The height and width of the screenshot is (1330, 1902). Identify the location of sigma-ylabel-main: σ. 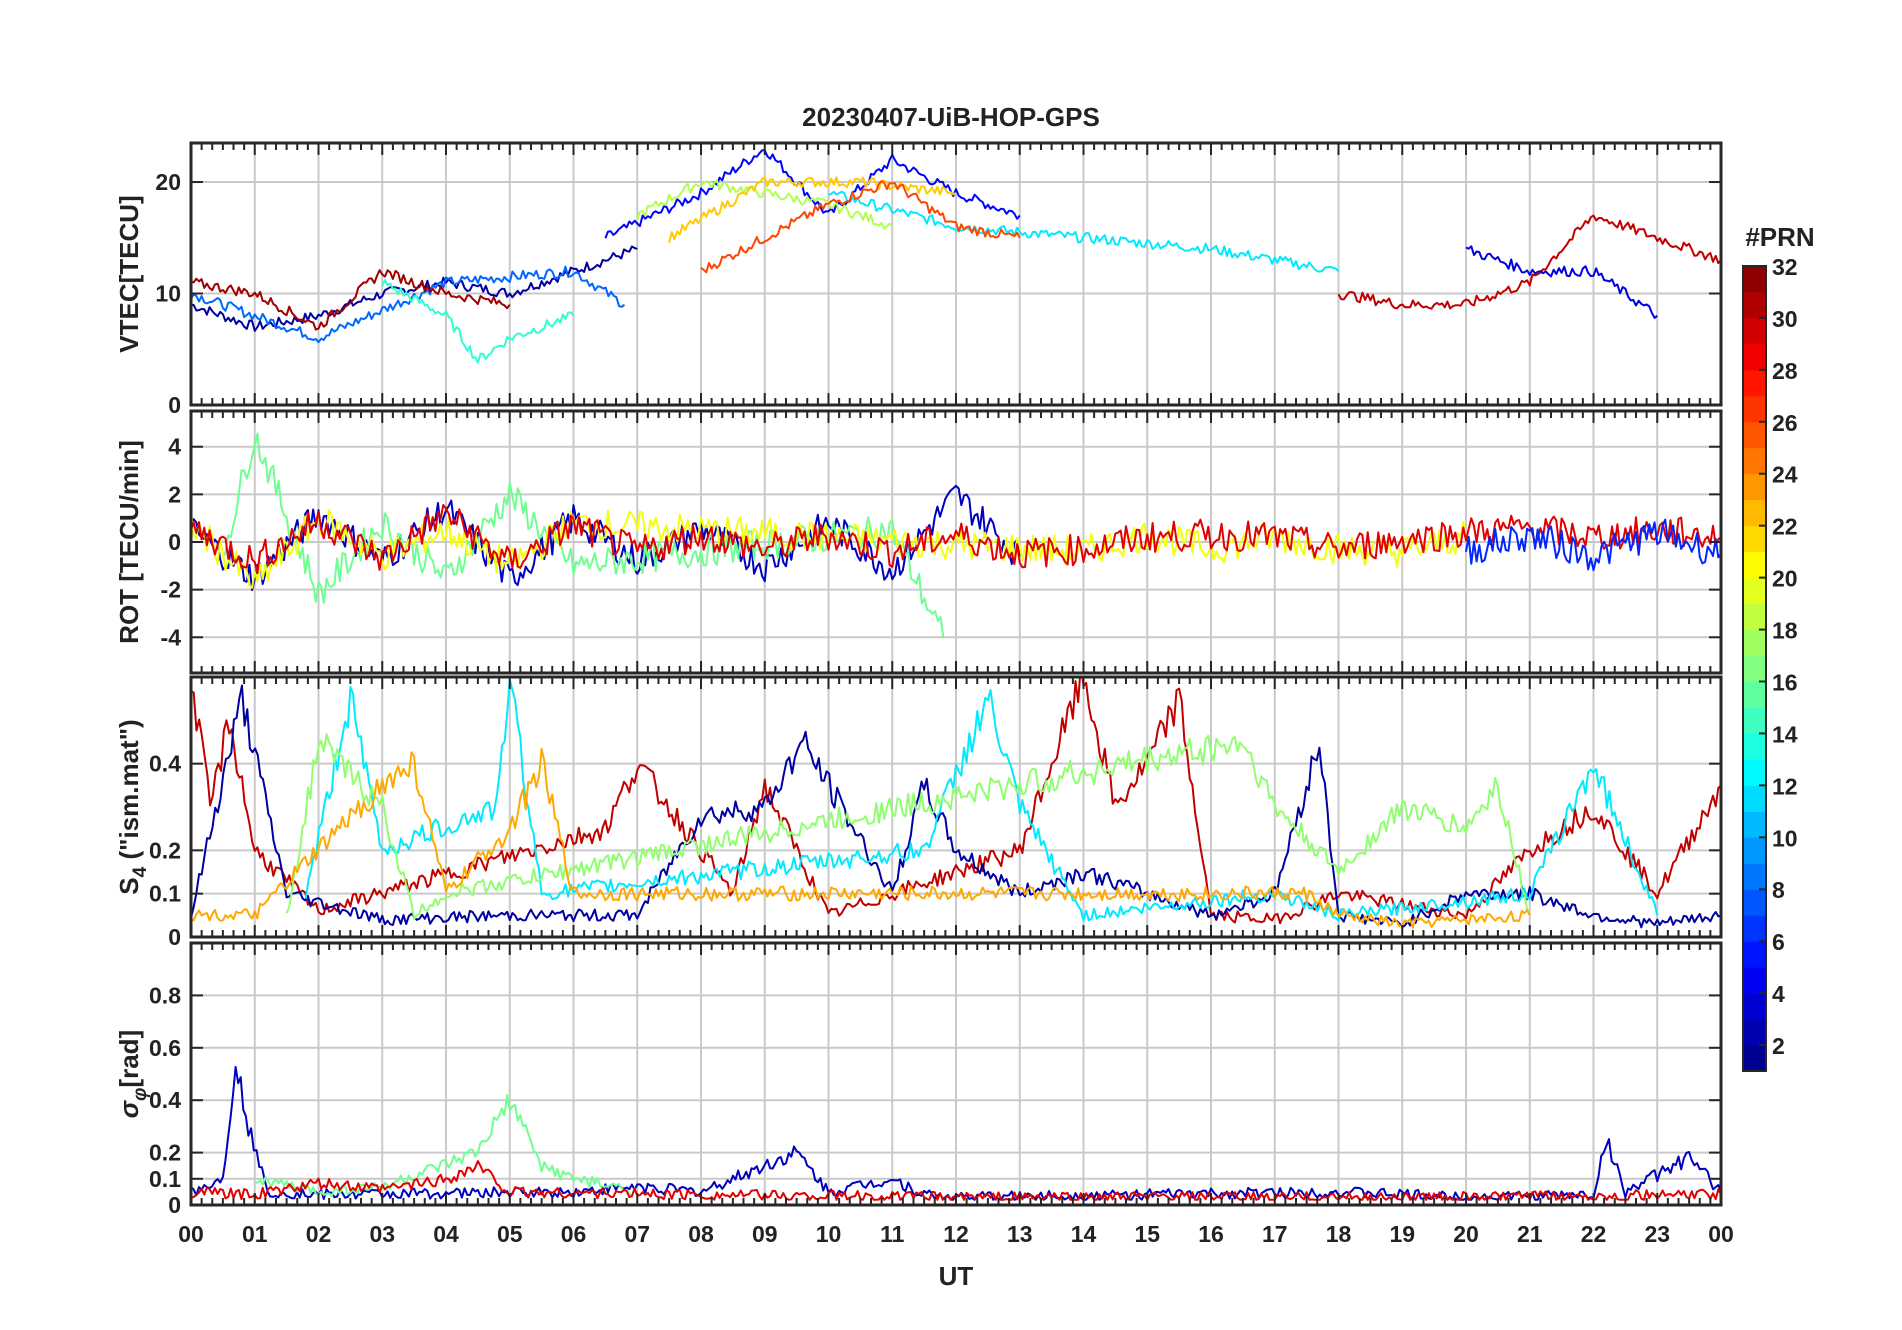
(129, 1108).